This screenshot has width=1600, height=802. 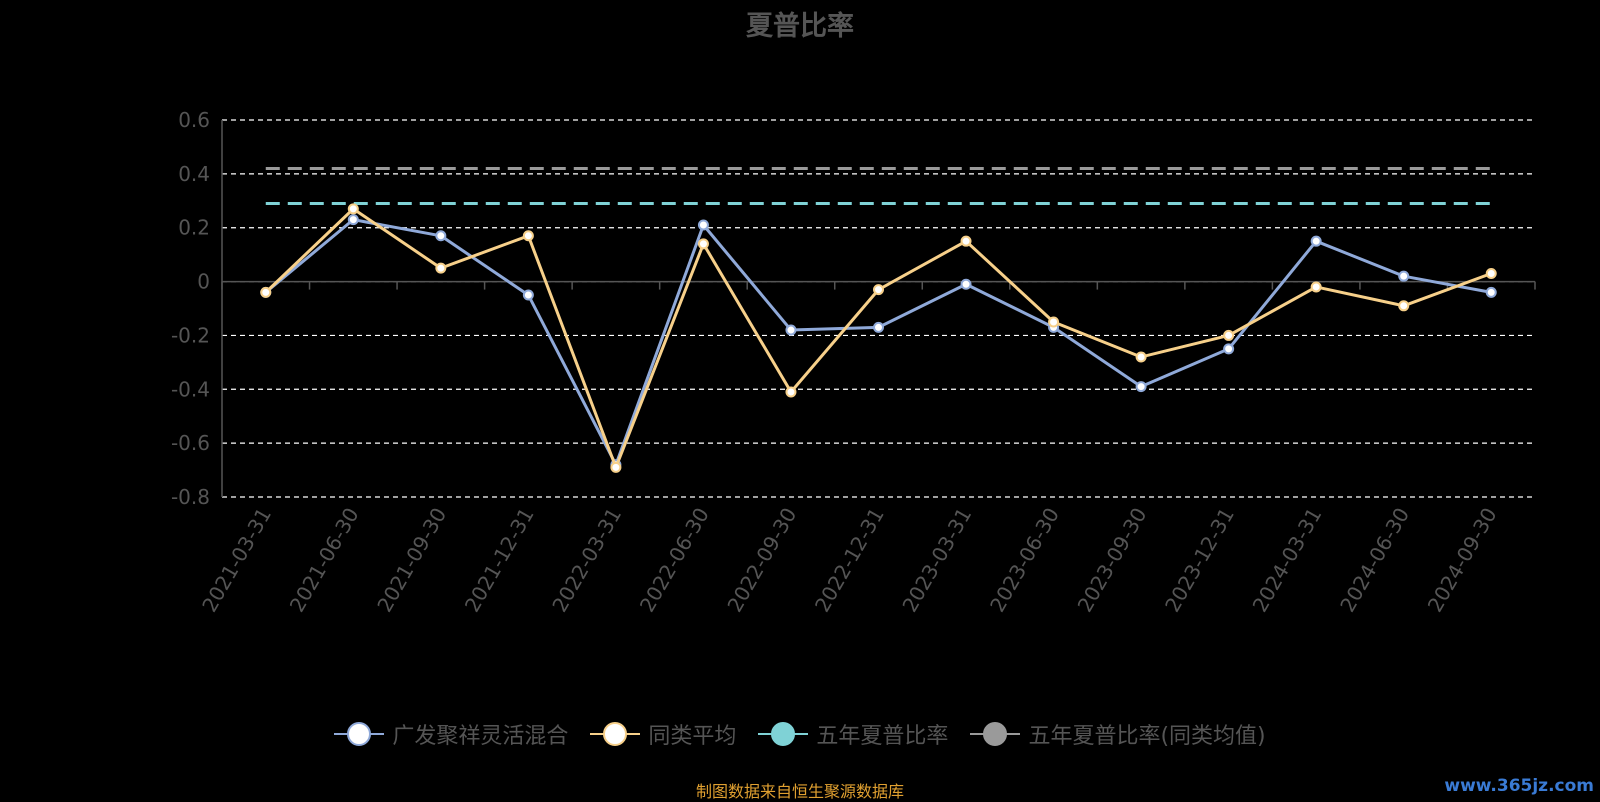 What do you see at coordinates (190, 497) in the screenshot?
I see `y-tick-label: -0.8` at bounding box center [190, 497].